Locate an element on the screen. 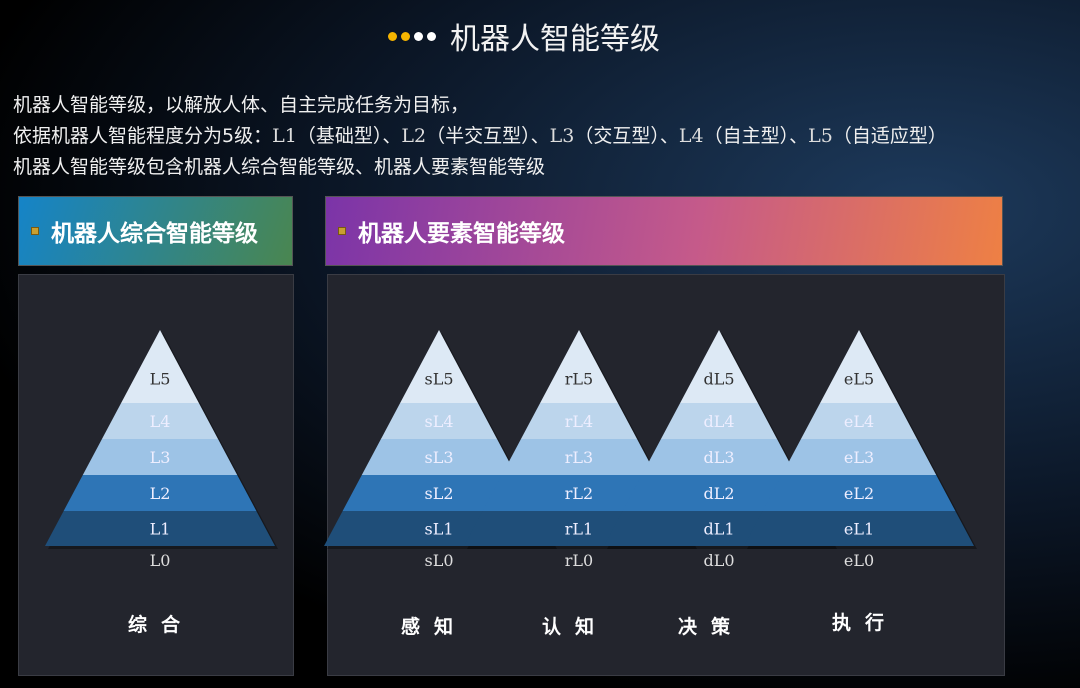 This screenshot has width=1080, height=688. level-label: eL4 is located at coordinates (859, 421).